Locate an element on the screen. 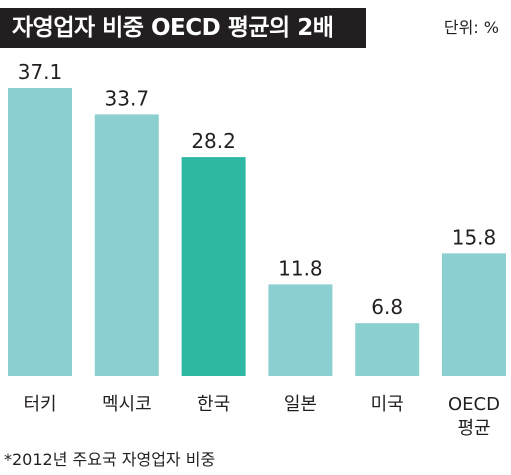 The height and width of the screenshot is (475, 511). category-label-1: 멕시코 is located at coordinates (127, 404).